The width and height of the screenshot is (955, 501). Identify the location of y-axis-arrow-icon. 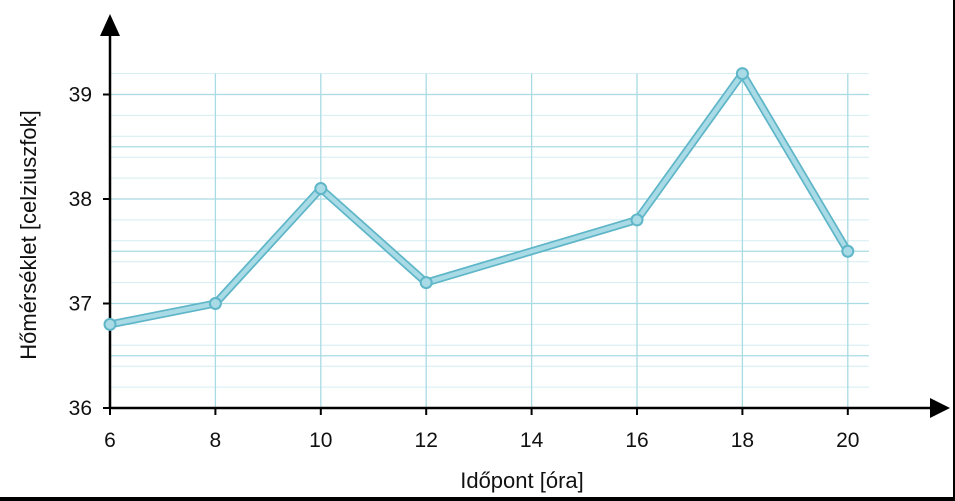
(110, 25).